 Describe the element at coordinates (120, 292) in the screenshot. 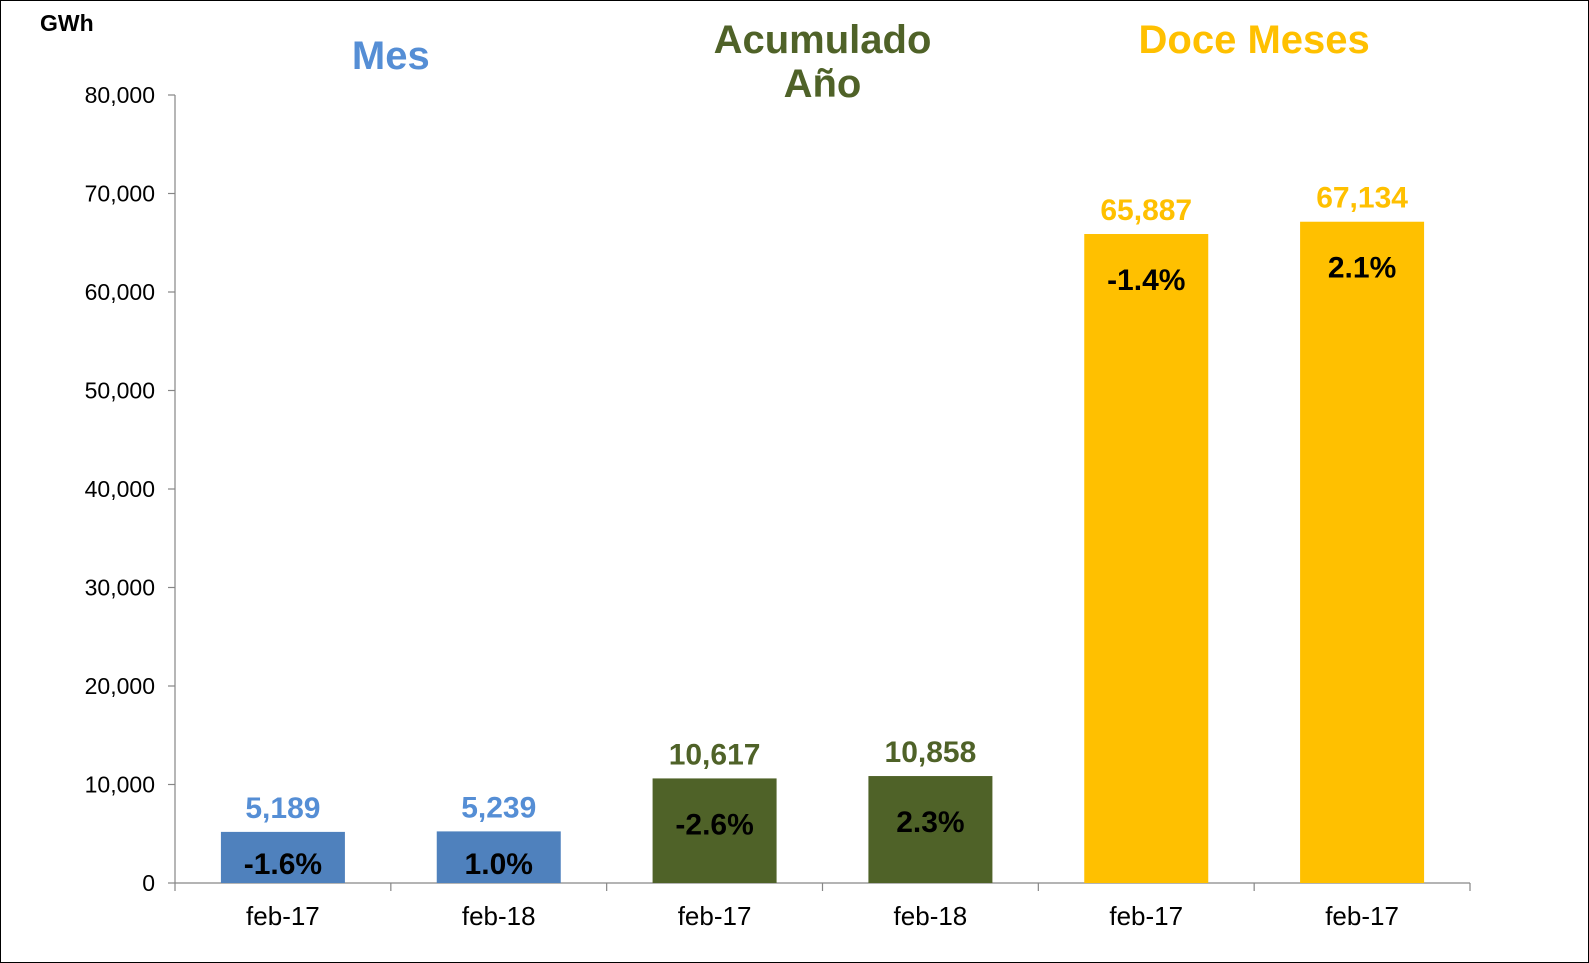

I see `y-tick-label: 60,000` at that location.